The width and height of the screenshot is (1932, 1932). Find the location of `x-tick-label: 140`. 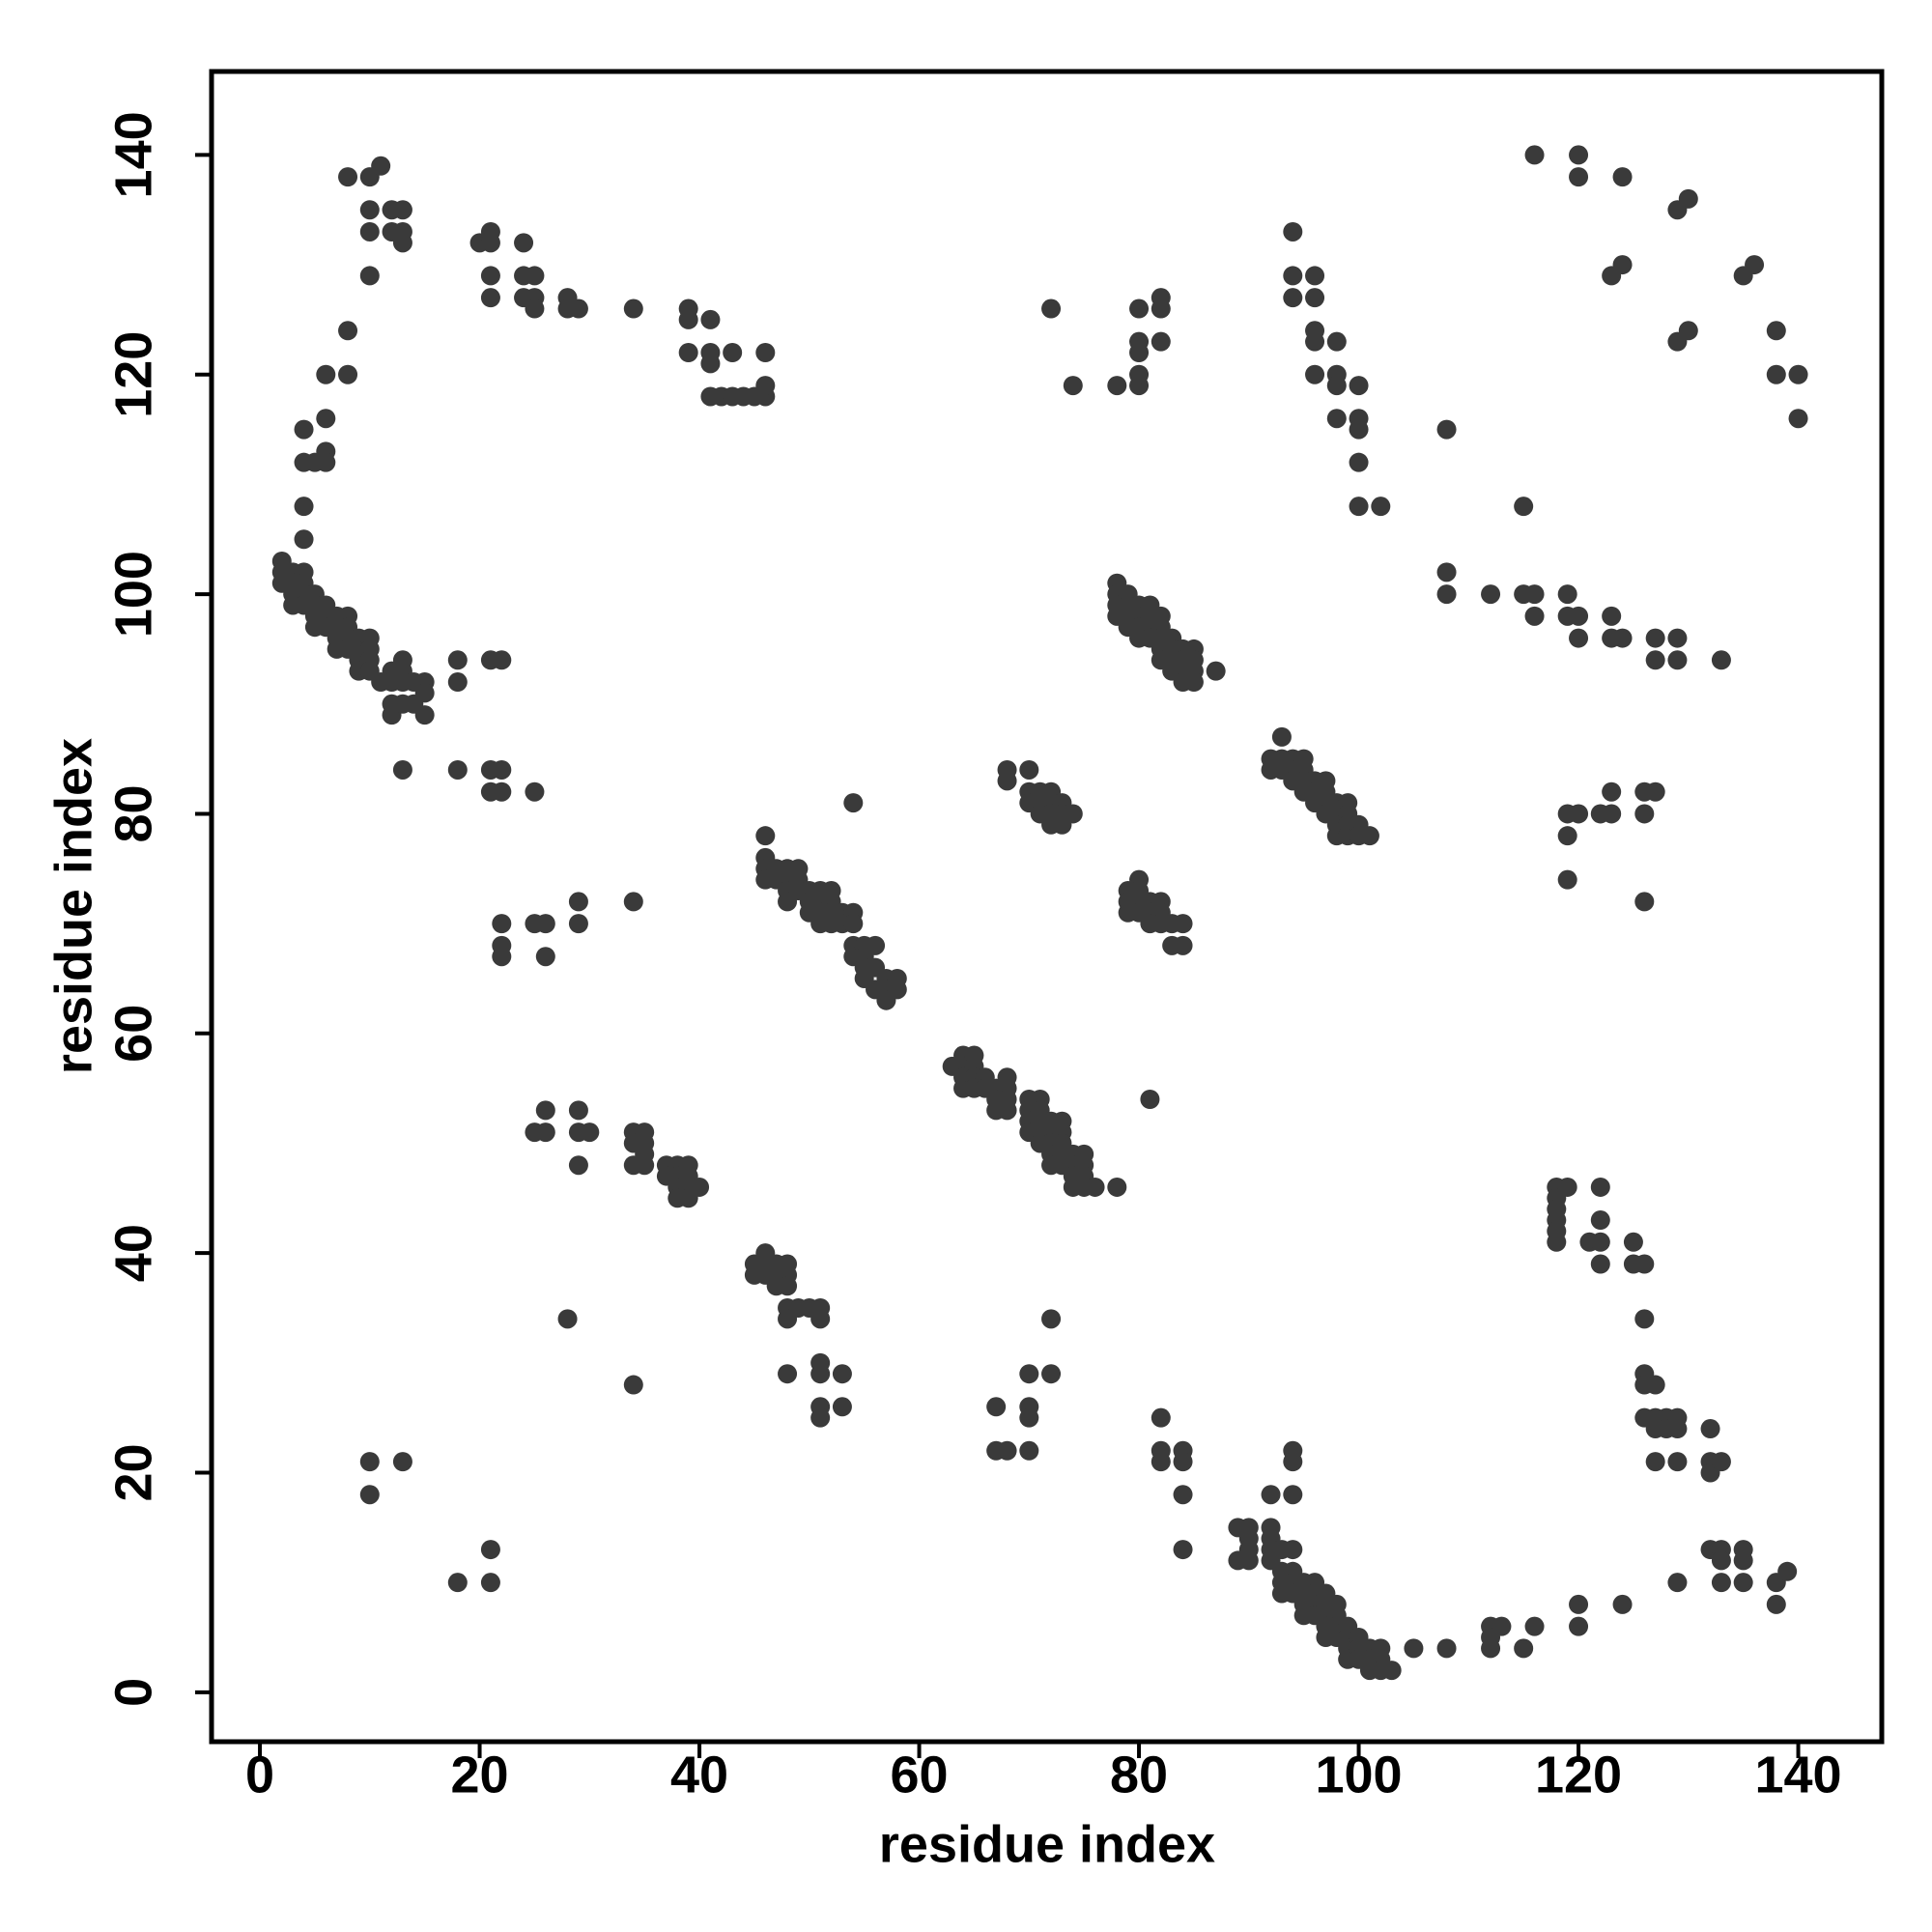

x-tick-label: 140 is located at coordinates (1797, 1775).